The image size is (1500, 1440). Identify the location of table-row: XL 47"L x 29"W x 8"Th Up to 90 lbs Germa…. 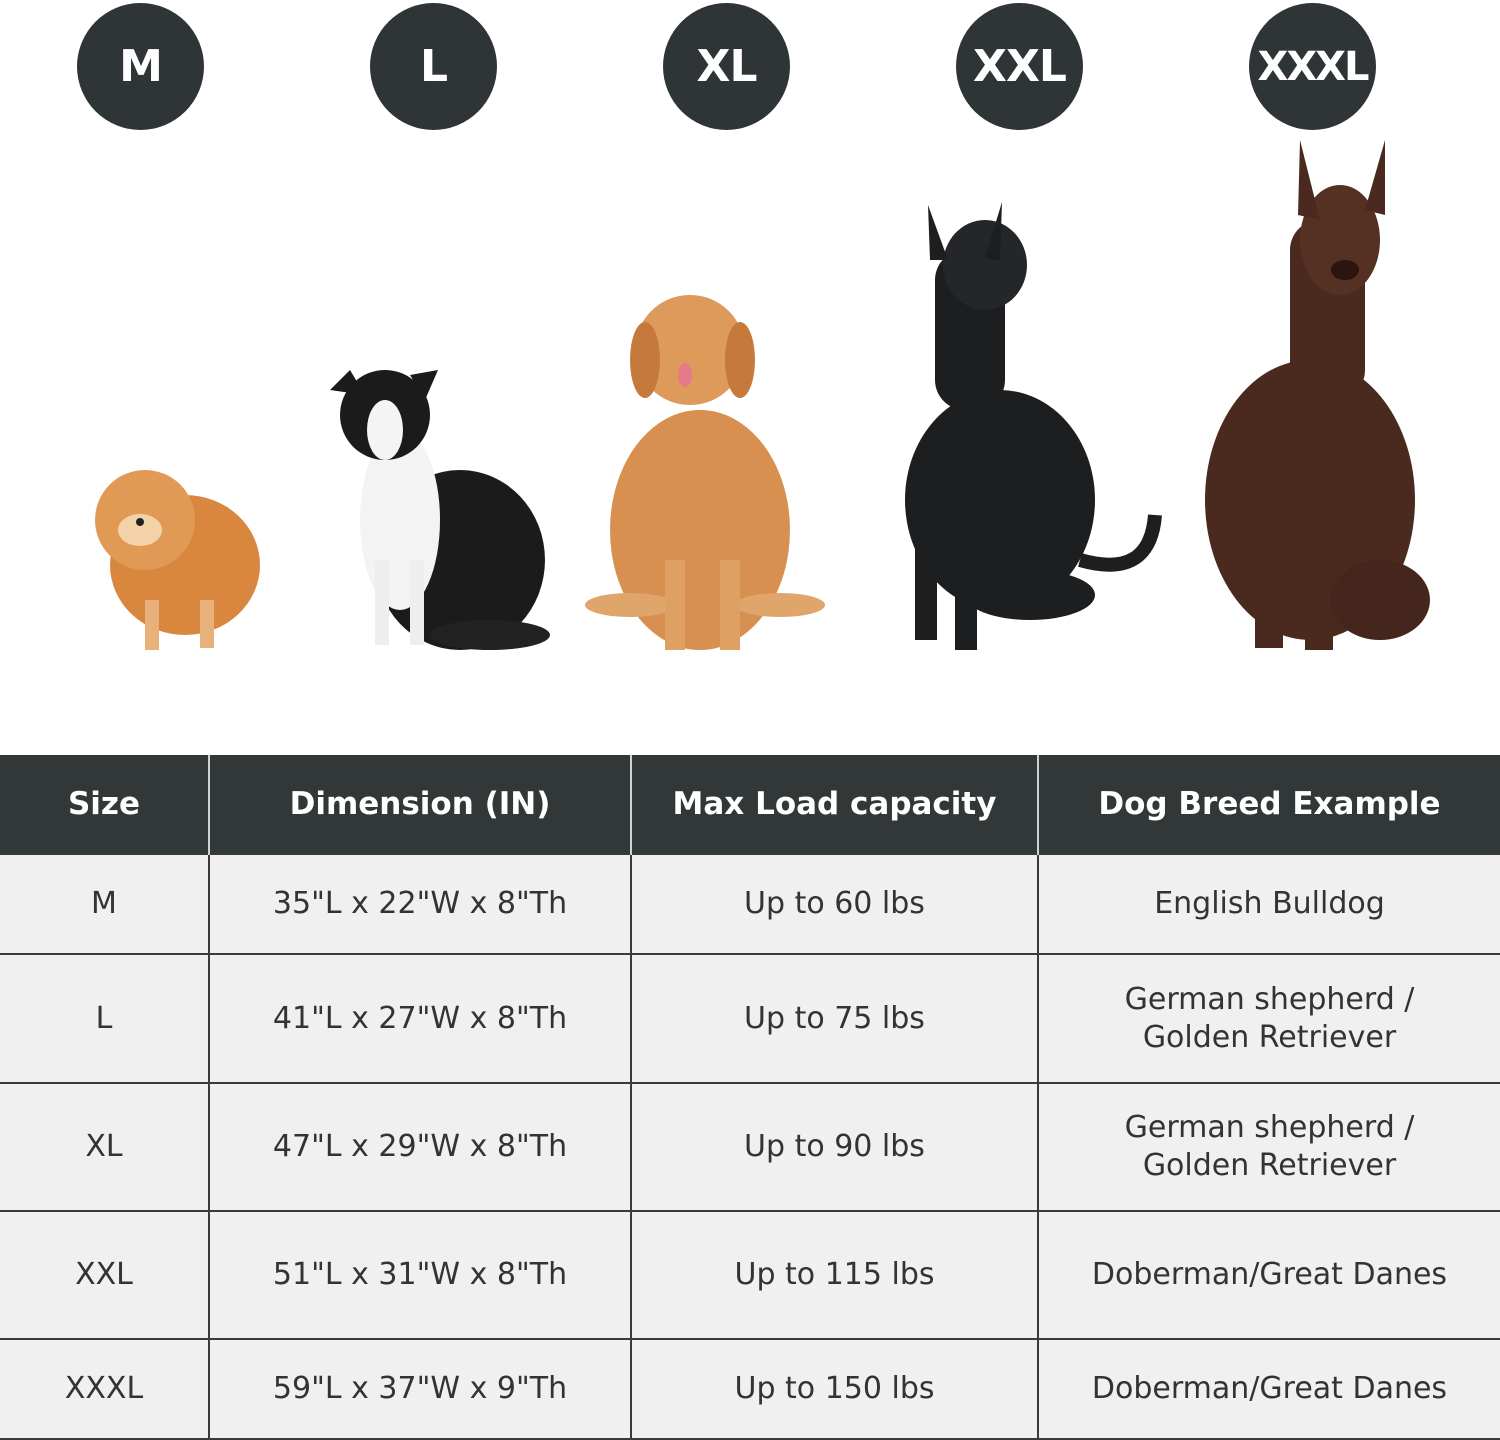
(750, 1147).